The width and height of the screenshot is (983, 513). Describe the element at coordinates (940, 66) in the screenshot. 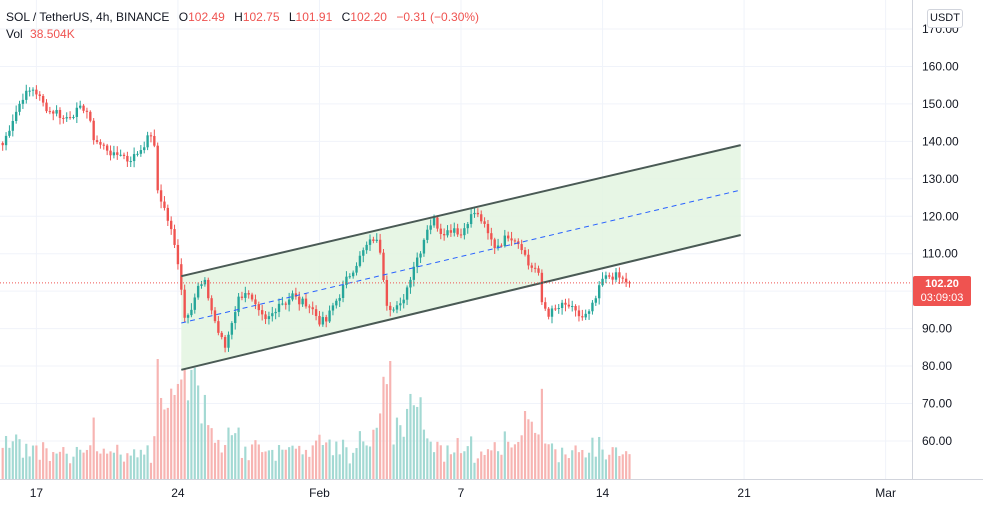

I see `y-tick-label: 160.00` at that location.